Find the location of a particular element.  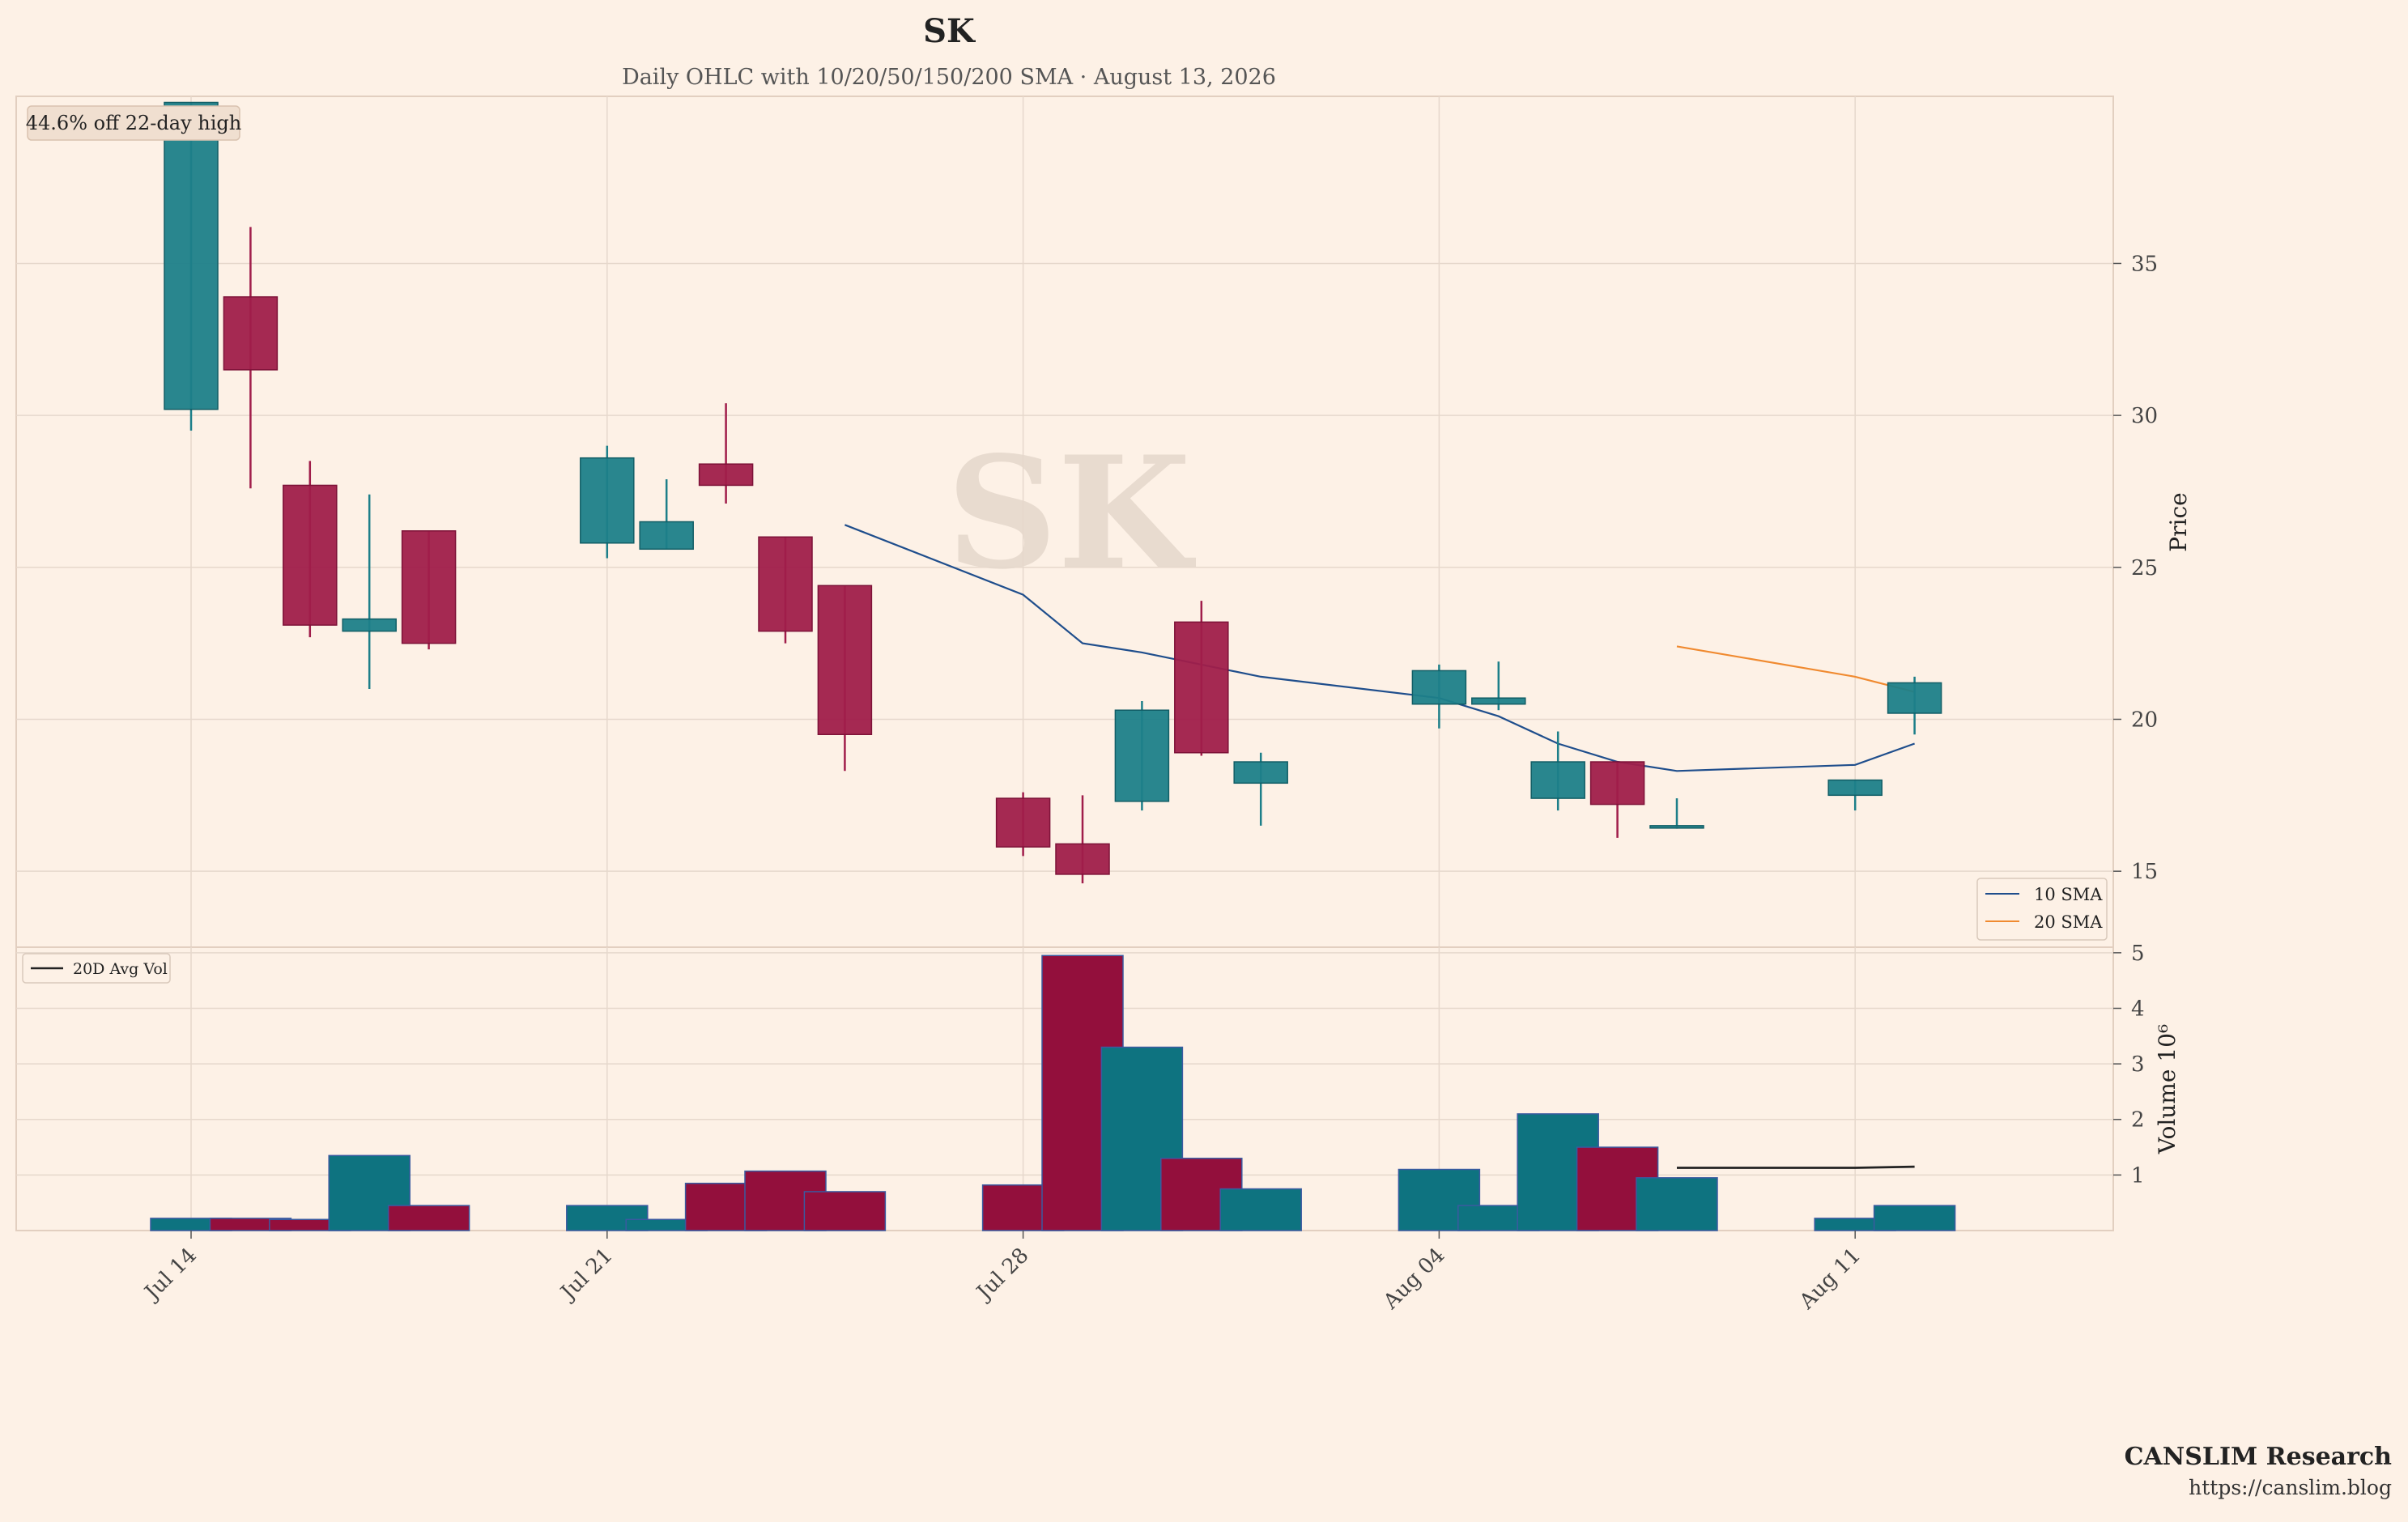

x-tick-label-2: Jul 28 is located at coordinates (1003, 1275).